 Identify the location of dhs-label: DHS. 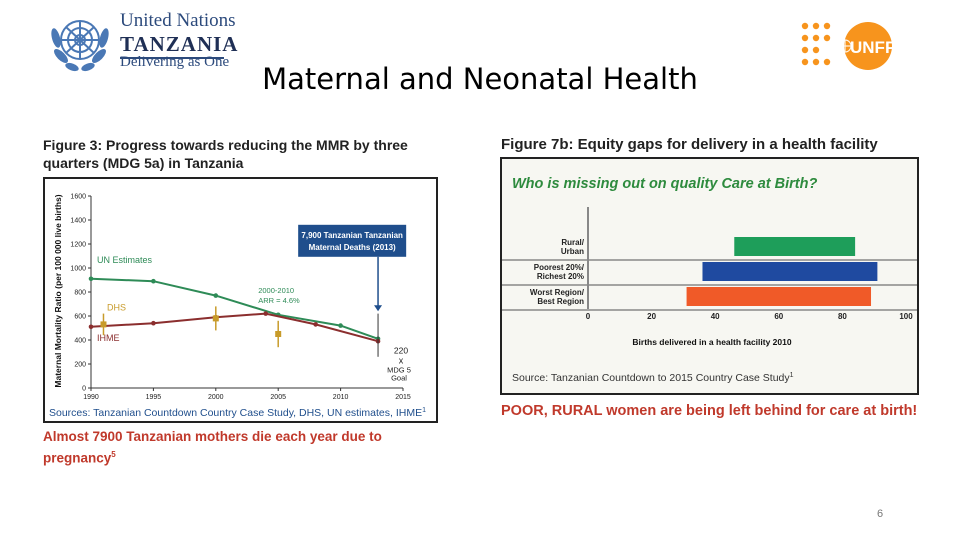
(116, 307).